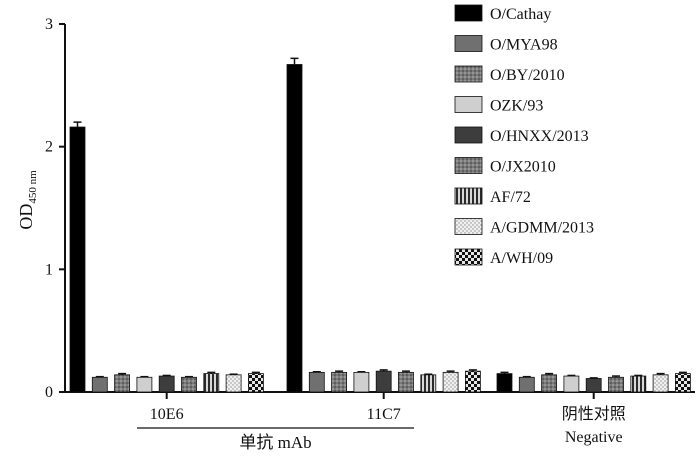 This screenshot has width=700, height=456. Describe the element at coordinates (49, 392) in the screenshot. I see `y-tick-label-0: 0` at that location.